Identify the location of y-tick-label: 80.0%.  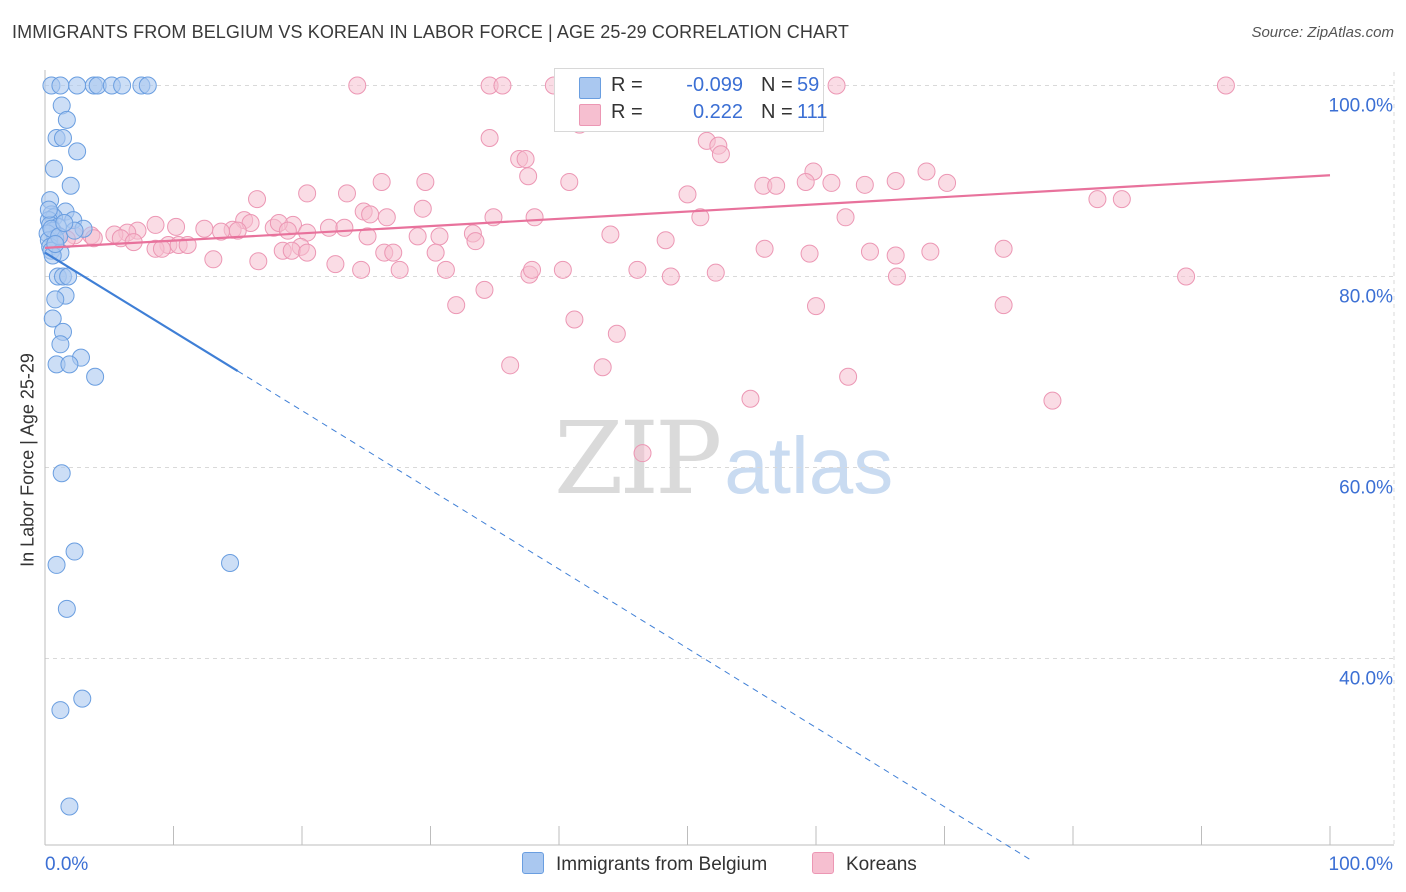
(1366, 297).